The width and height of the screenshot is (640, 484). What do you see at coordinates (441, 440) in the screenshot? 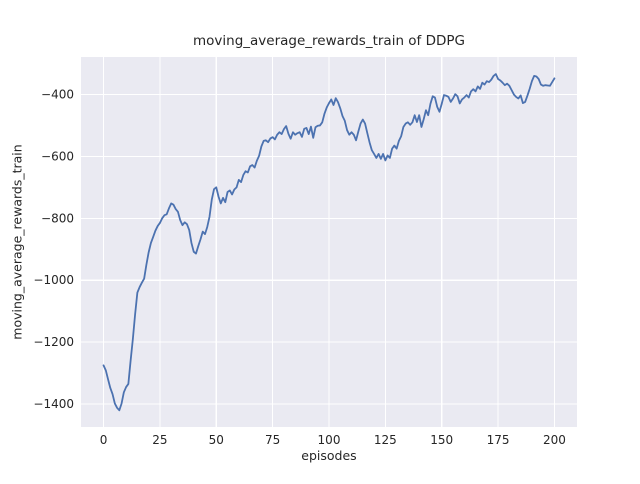
I see `x-tick-label: 150` at bounding box center [441, 440].